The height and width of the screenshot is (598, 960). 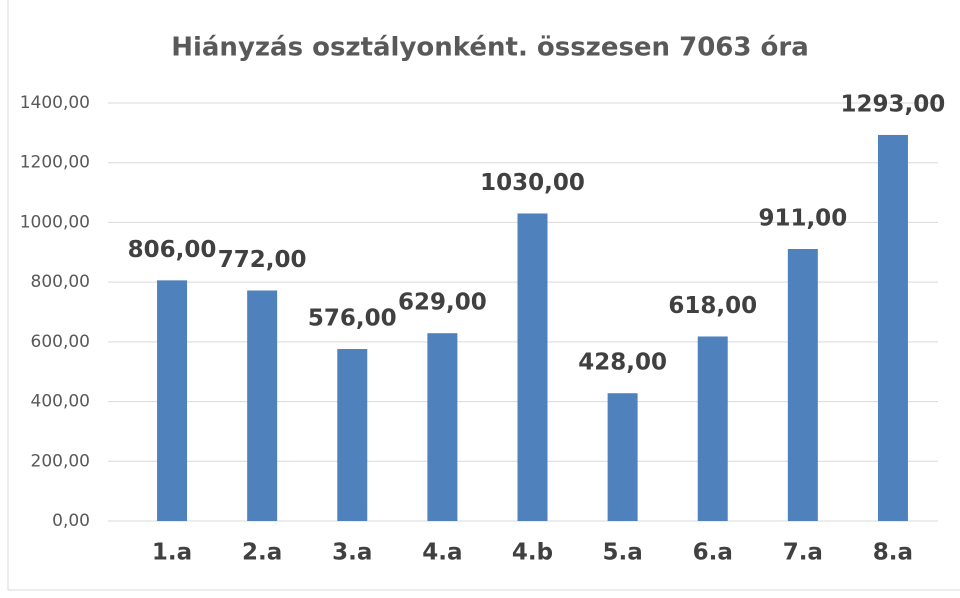 What do you see at coordinates (55, 163) in the screenshot?
I see `y-tick-label: 1200,00` at bounding box center [55, 163].